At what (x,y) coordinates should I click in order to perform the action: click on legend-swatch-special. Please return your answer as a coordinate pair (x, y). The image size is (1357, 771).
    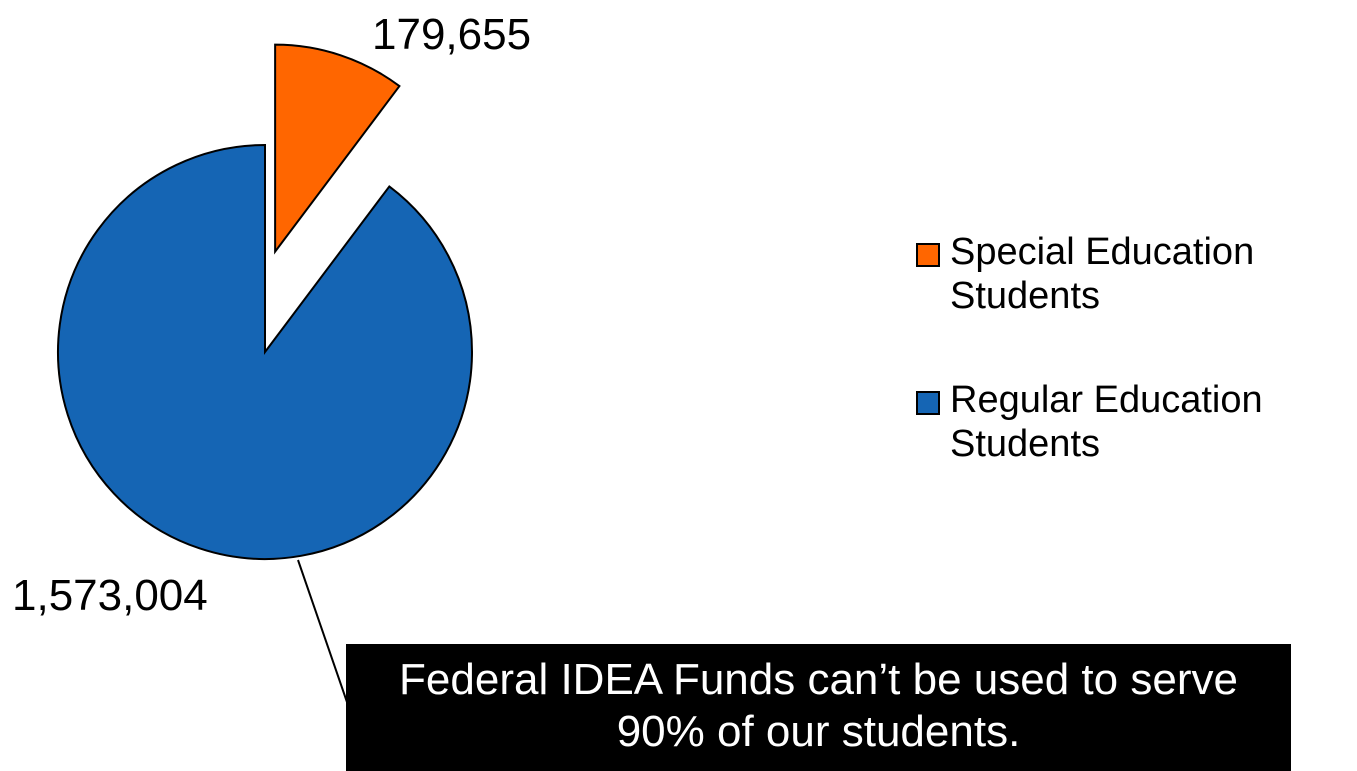
    Looking at the image, I should click on (928, 255).